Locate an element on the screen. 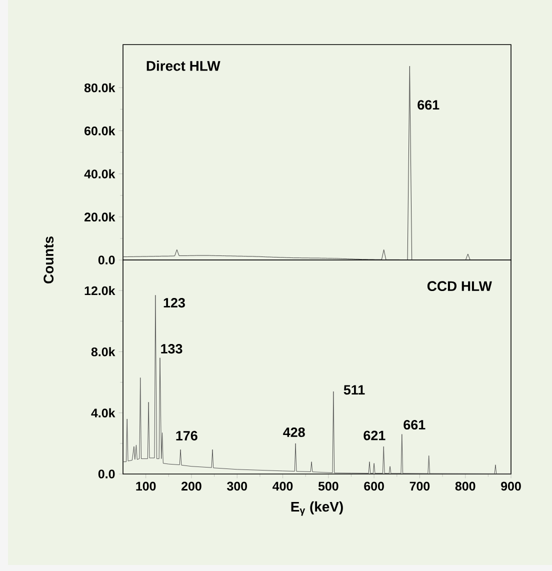 The height and width of the screenshot is (571, 552). y-tick-label: 8.0k is located at coordinates (103, 351).